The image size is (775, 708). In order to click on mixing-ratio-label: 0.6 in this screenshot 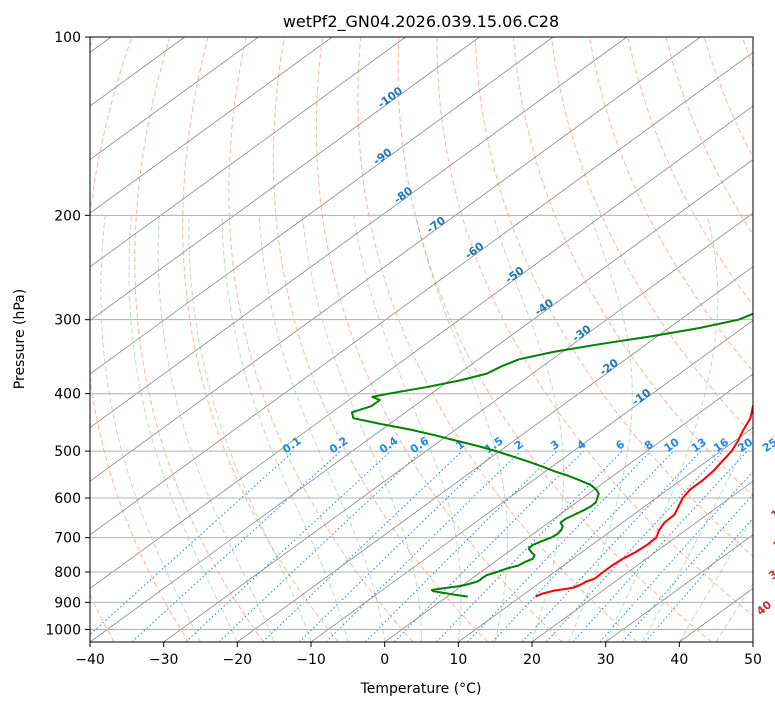, I will do `click(420, 445)`.